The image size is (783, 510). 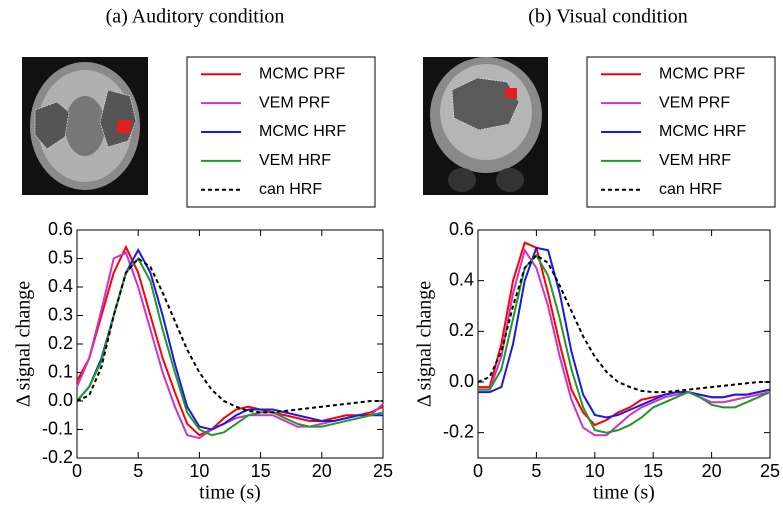 What do you see at coordinates (608, 17) in the screenshot?
I see `chart-title: (b) Visual condition` at bounding box center [608, 17].